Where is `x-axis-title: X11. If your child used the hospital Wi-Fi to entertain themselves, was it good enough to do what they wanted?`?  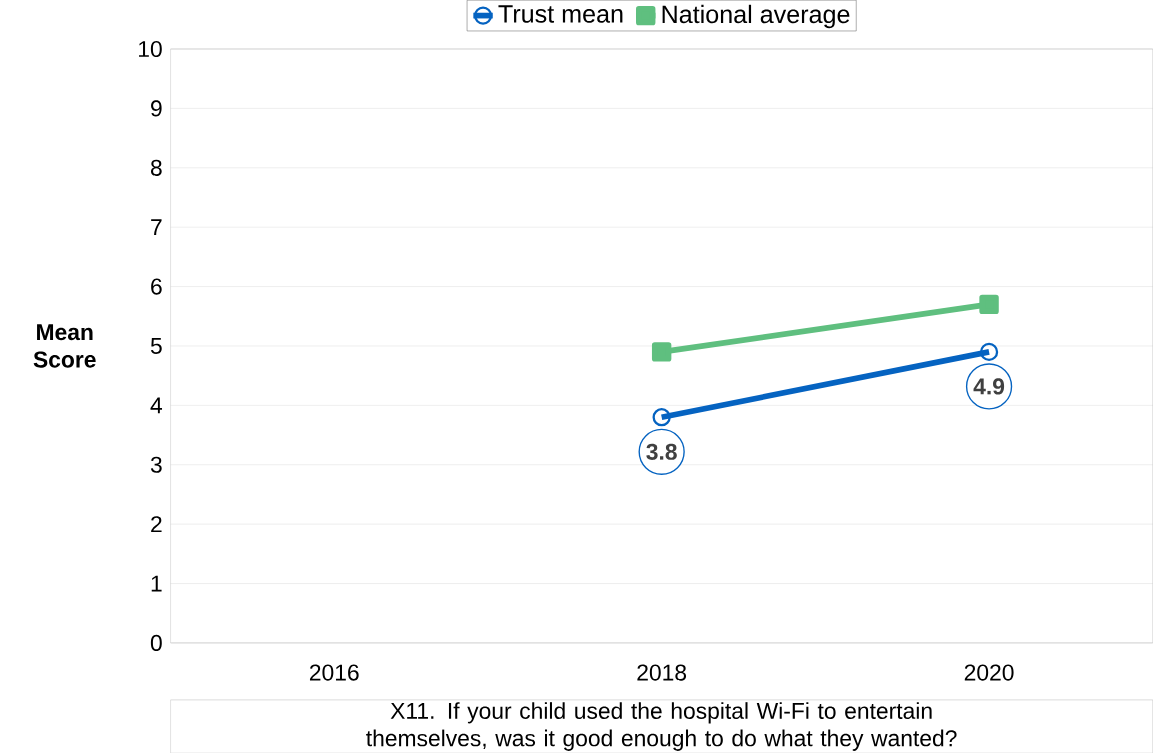 x-axis-title: X11. If your child used the hospital Wi-Fi to entertain themselves, was it good enough to do what they wanted? is located at coordinates (661, 726).